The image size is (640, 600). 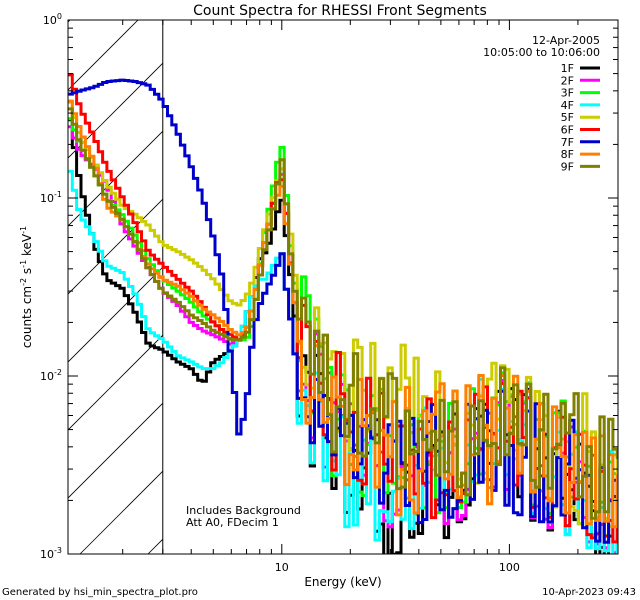 What do you see at coordinates (282, 567) in the screenshot?
I see `x-tick-label: 10` at bounding box center [282, 567].